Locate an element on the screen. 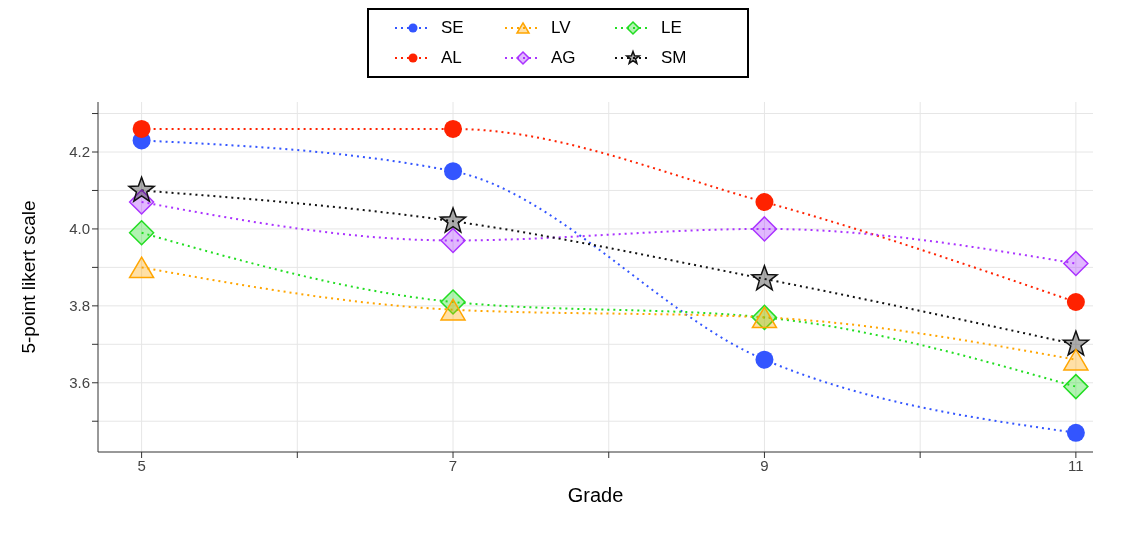 This screenshot has height=537, width=1125. x-tick-label: 5 is located at coordinates (141, 465).